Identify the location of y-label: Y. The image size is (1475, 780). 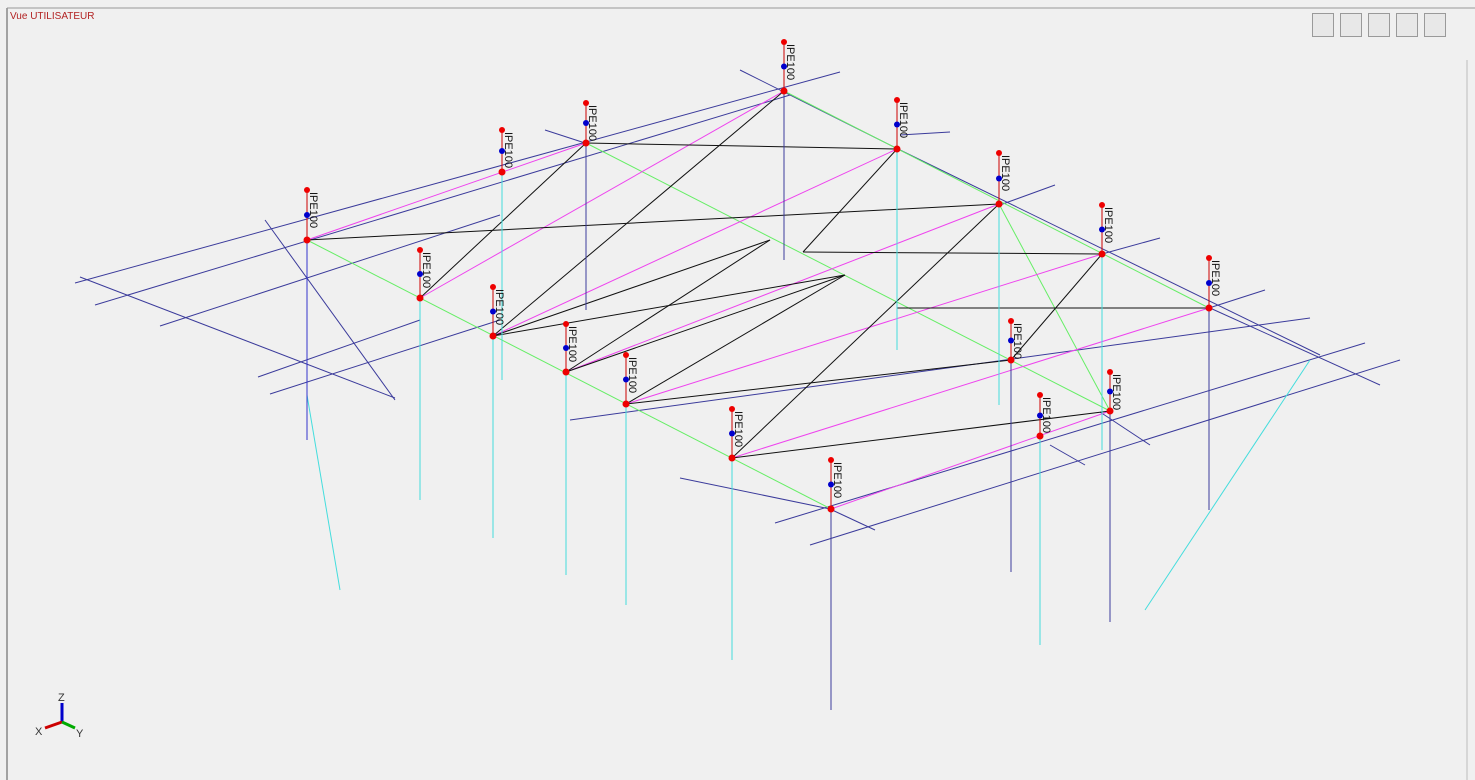
(80, 734).